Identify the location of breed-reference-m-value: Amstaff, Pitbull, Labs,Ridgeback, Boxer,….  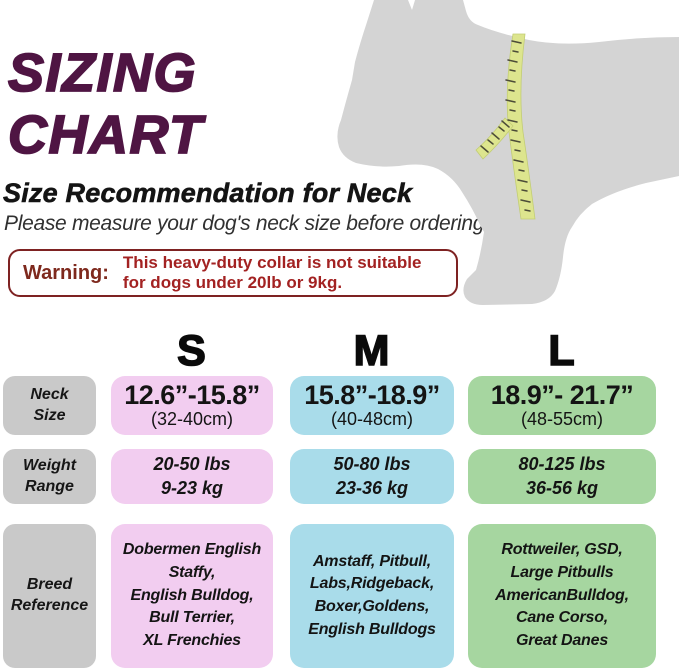
(372, 595).